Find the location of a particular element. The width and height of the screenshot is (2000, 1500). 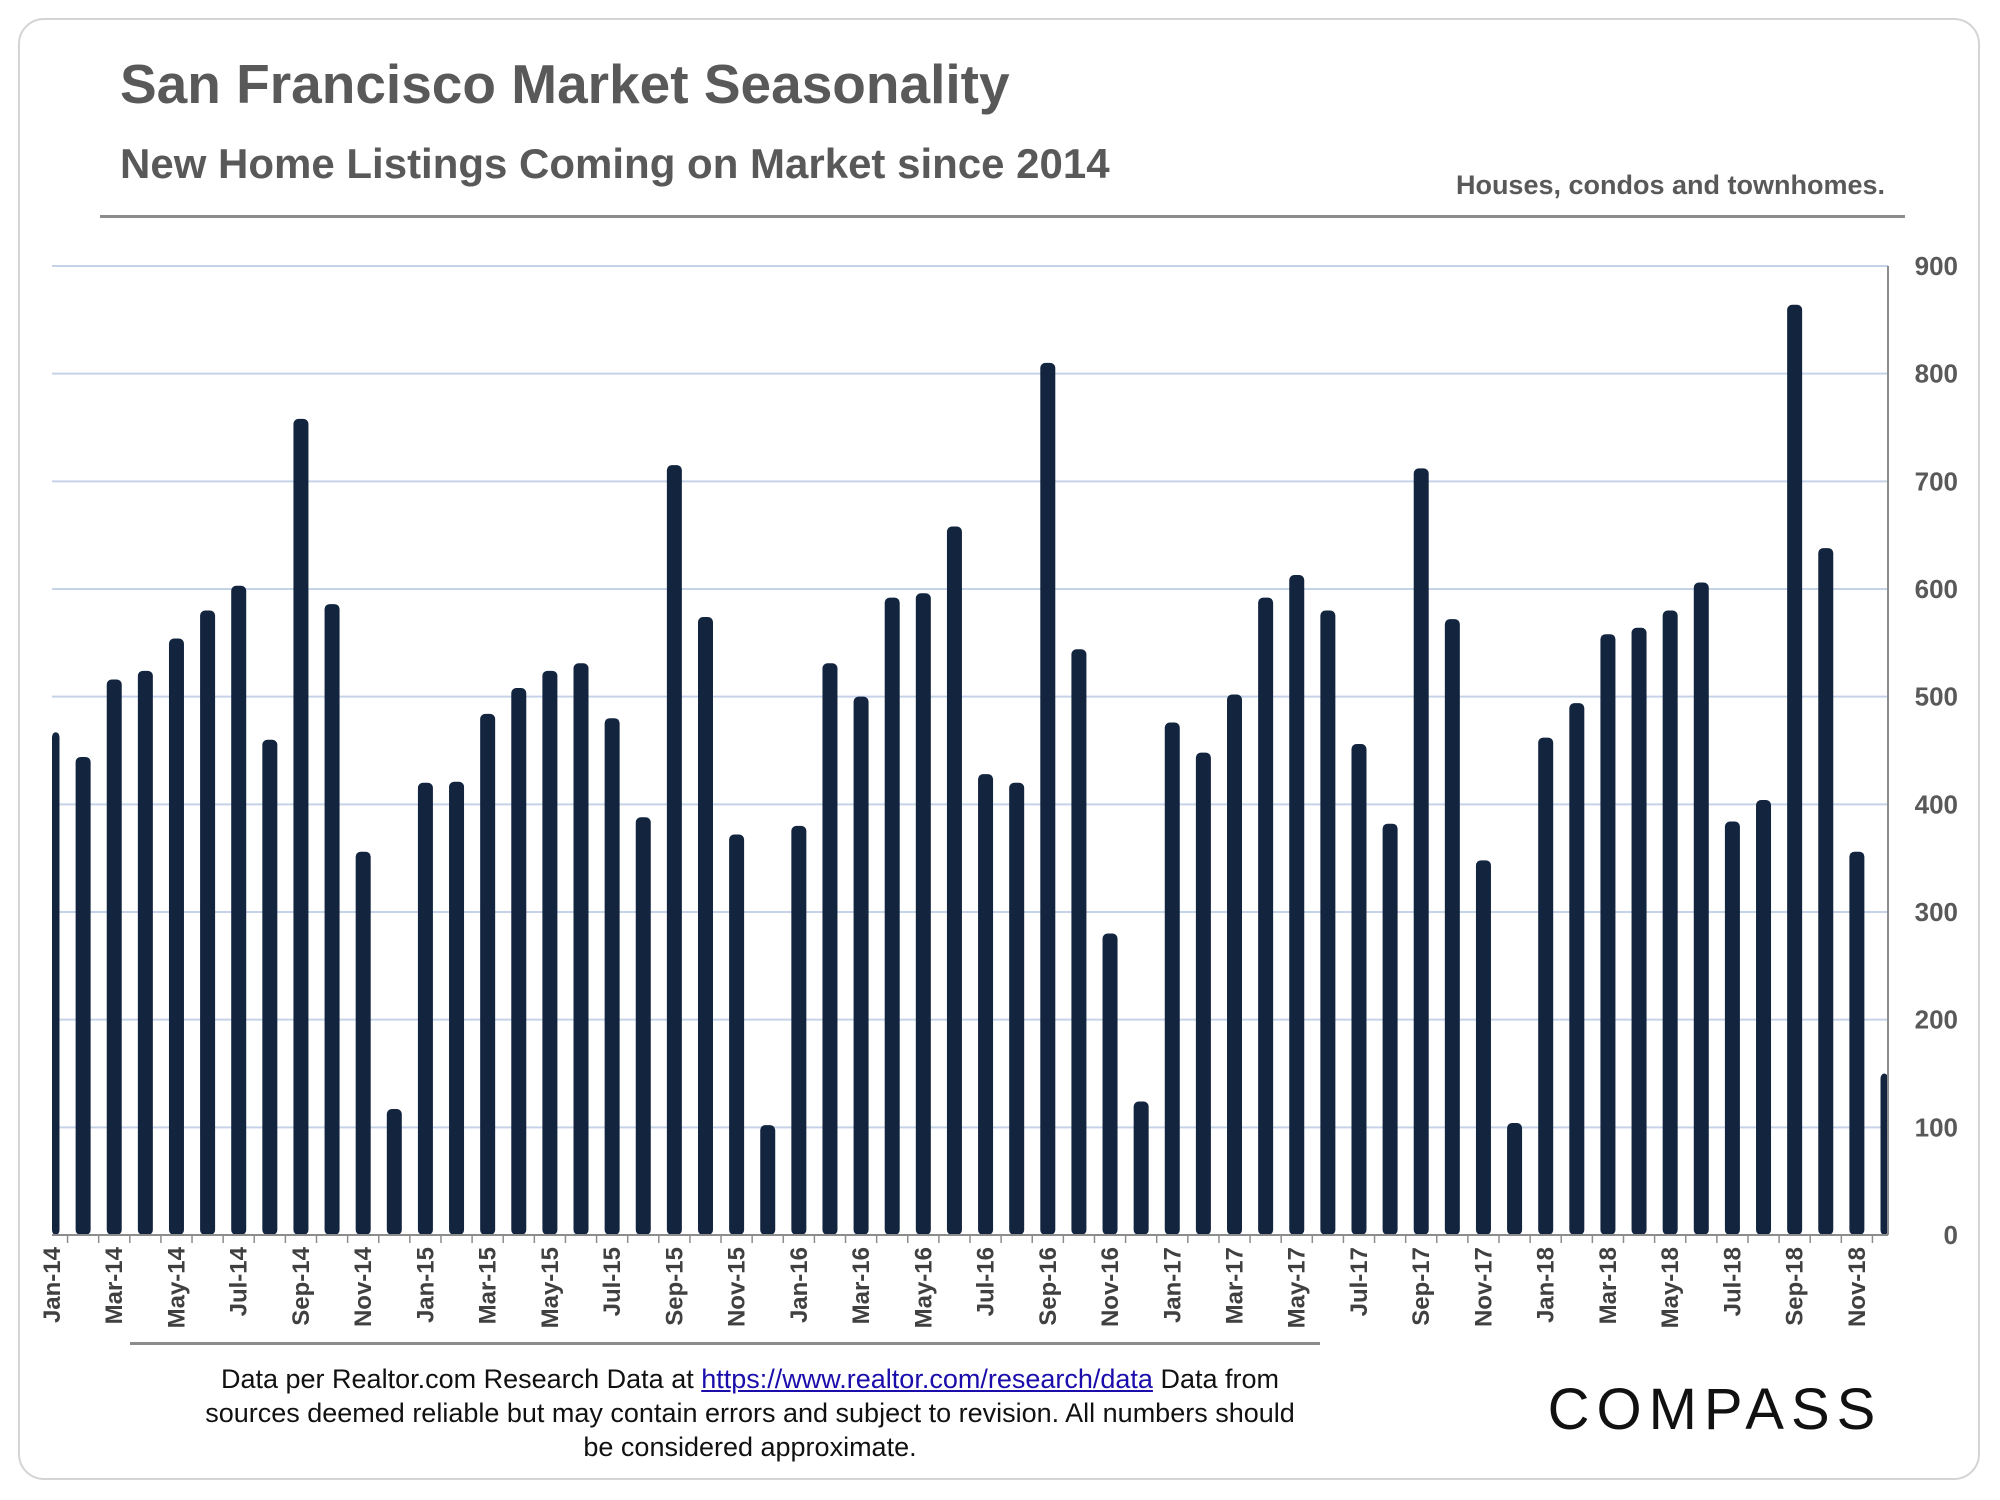

y-tick-label: 0 is located at coordinates (1951, 1235).